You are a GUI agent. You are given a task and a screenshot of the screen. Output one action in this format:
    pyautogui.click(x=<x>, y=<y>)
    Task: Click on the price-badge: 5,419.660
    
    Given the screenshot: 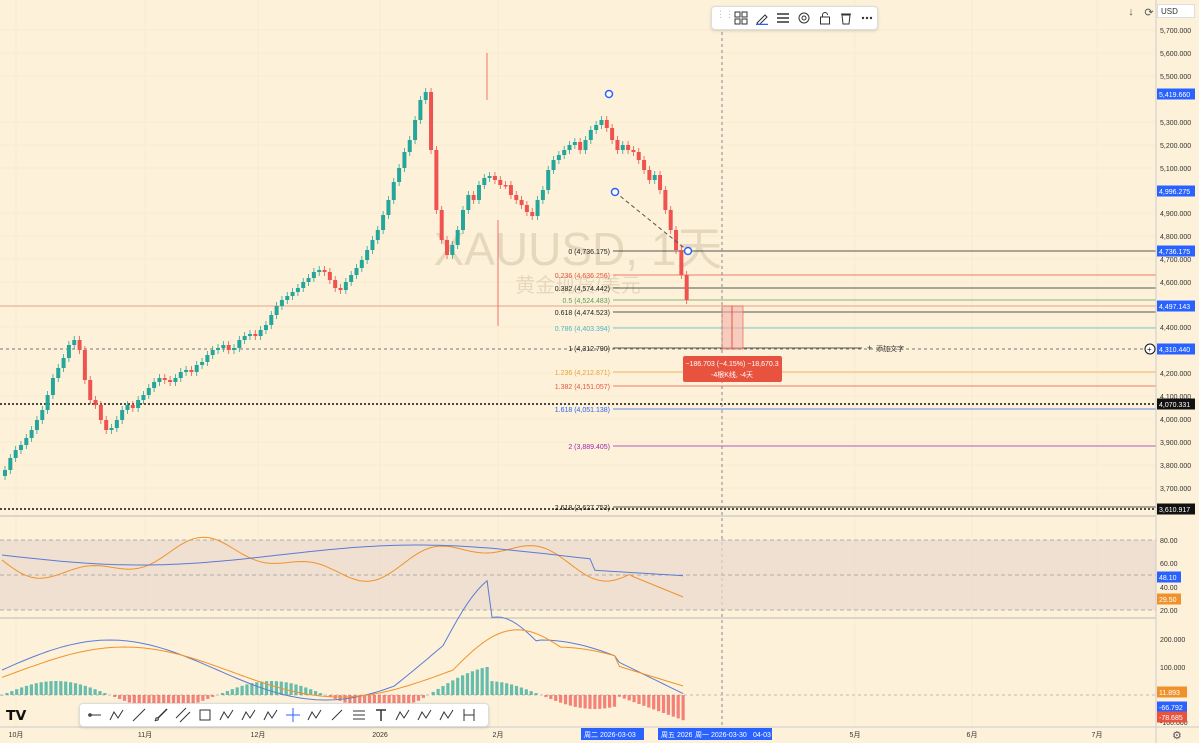 What is the action you would take?
    pyautogui.click(x=1176, y=94)
    